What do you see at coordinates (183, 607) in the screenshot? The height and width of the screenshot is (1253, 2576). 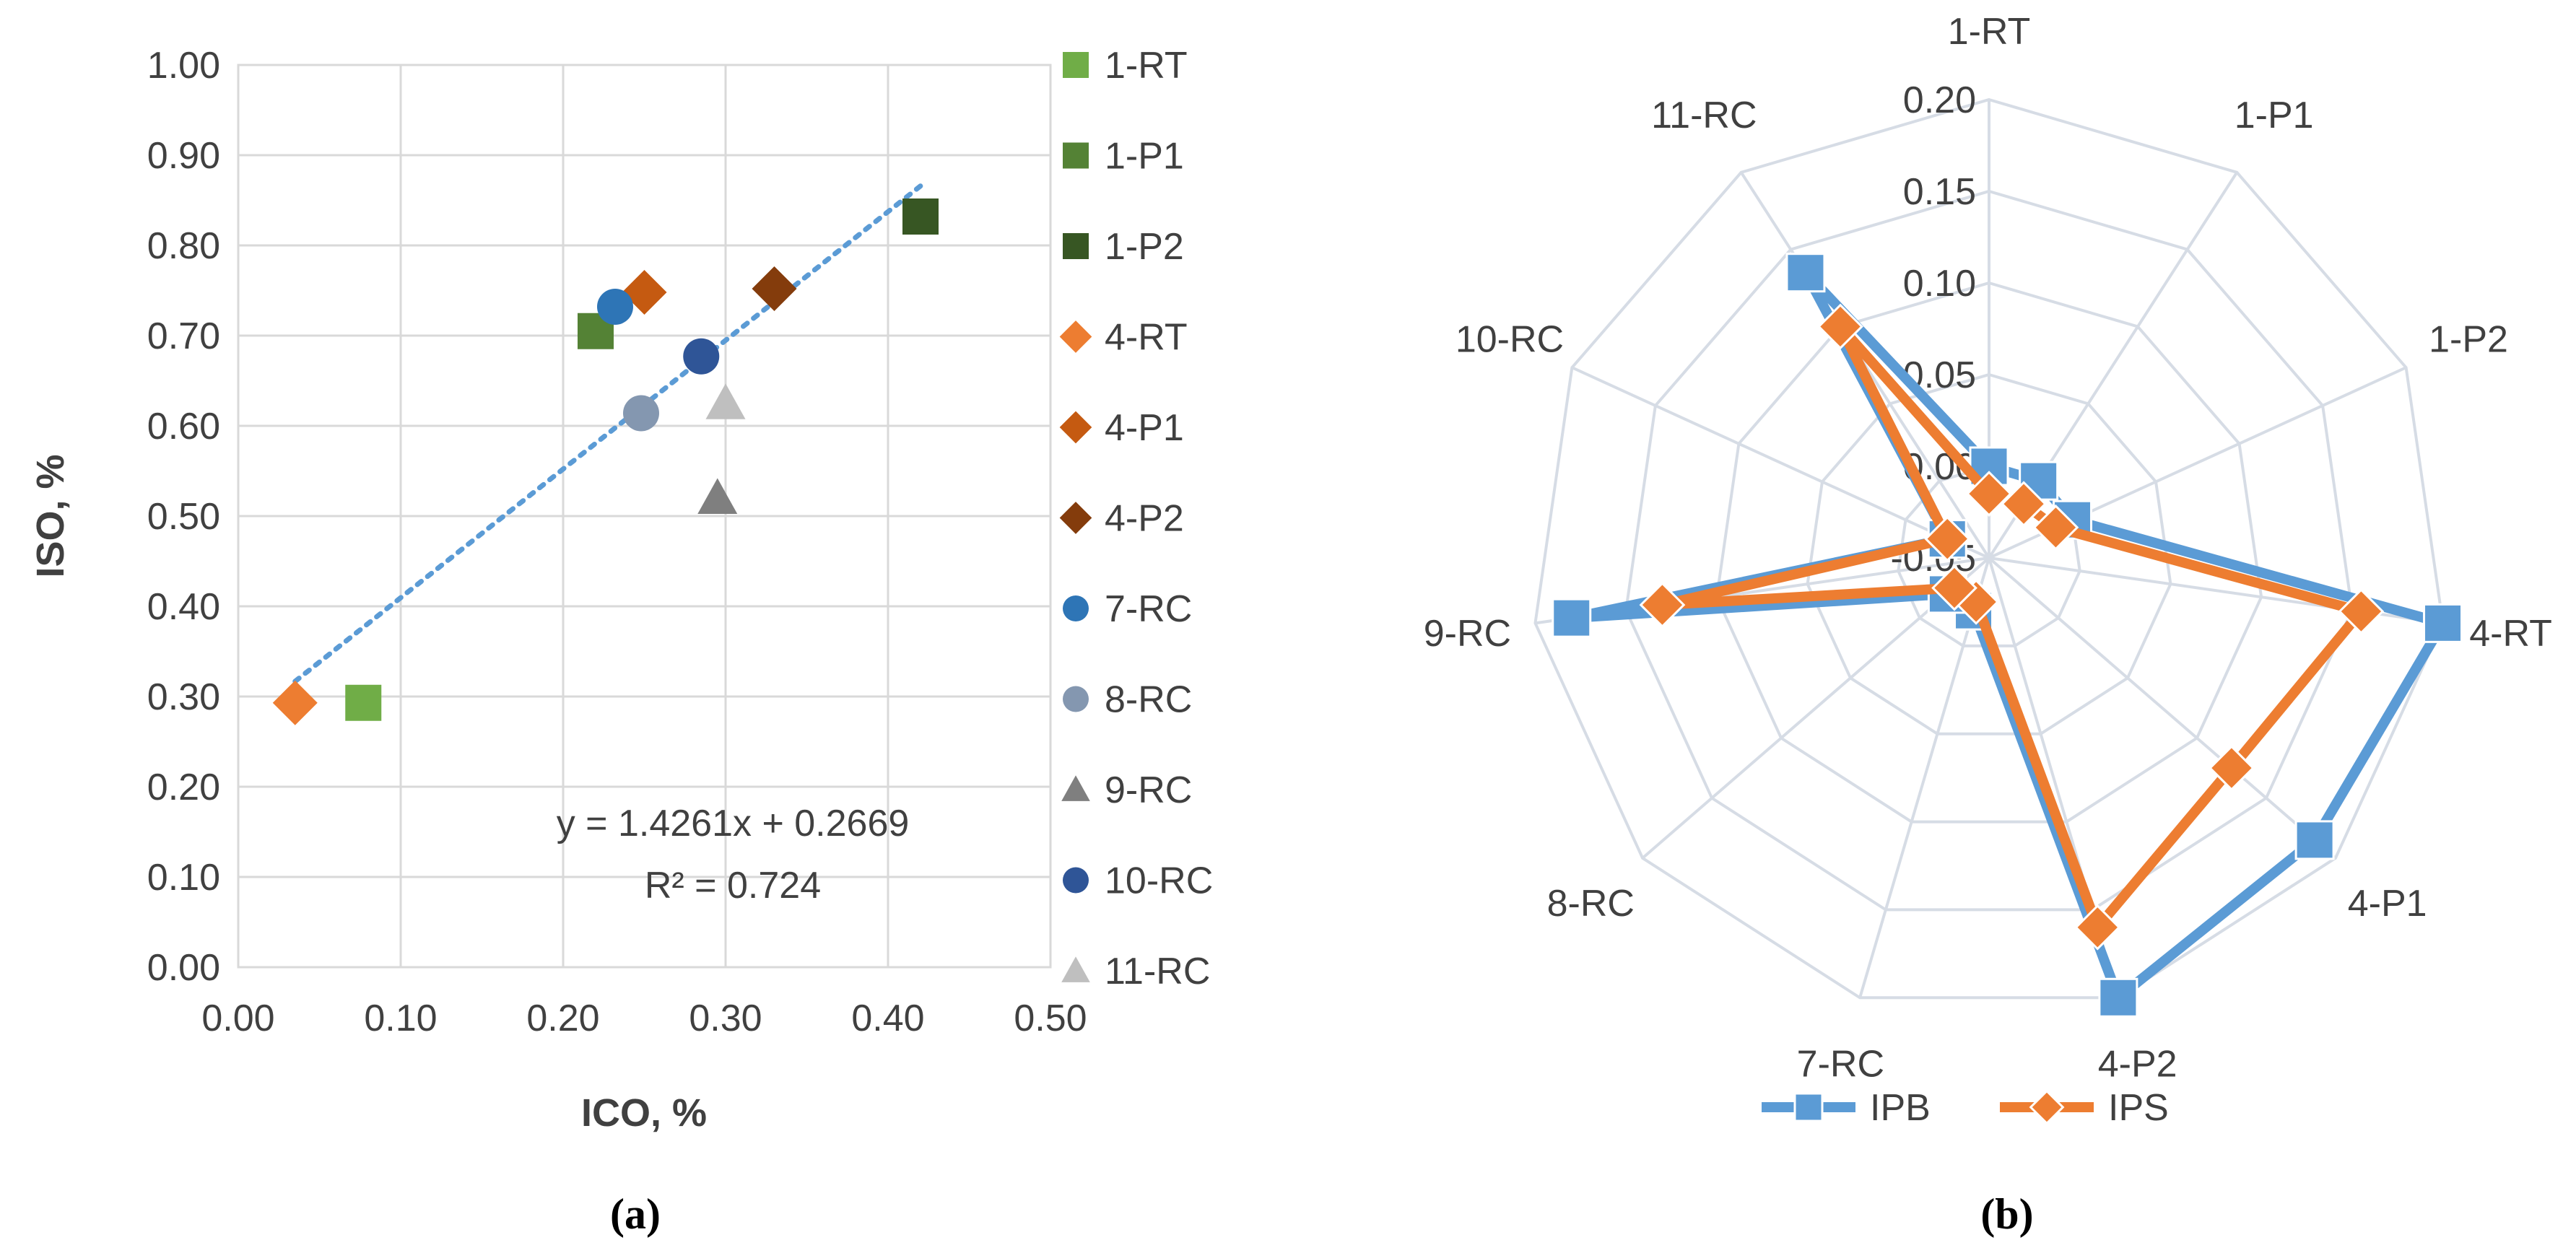 I see `scatter-y-tick-label: 0.40` at bounding box center [183, 607].